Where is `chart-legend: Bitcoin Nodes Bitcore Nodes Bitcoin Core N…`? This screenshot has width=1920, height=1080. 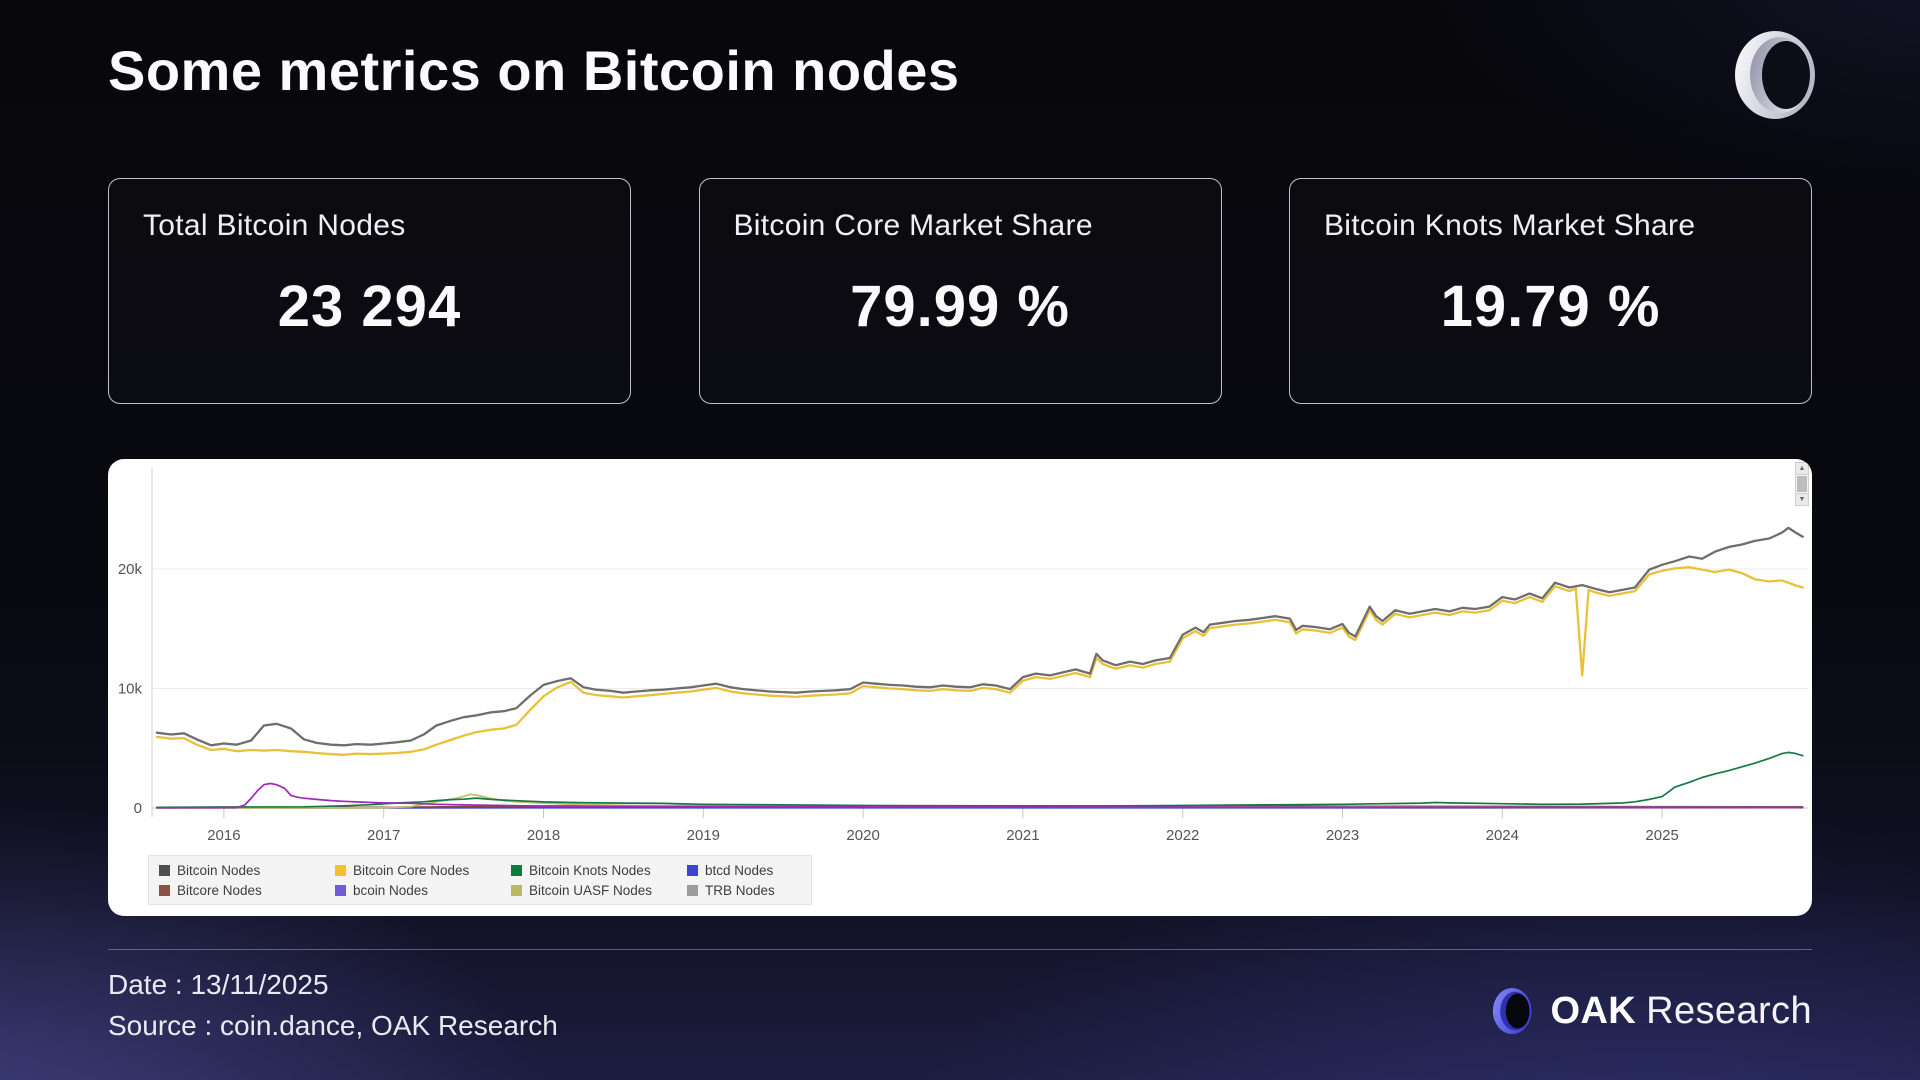
chart-legend: Bitcoin Nodes Bitcore Nodes Bitcoin Core N… is located at coordinates (480, 880).